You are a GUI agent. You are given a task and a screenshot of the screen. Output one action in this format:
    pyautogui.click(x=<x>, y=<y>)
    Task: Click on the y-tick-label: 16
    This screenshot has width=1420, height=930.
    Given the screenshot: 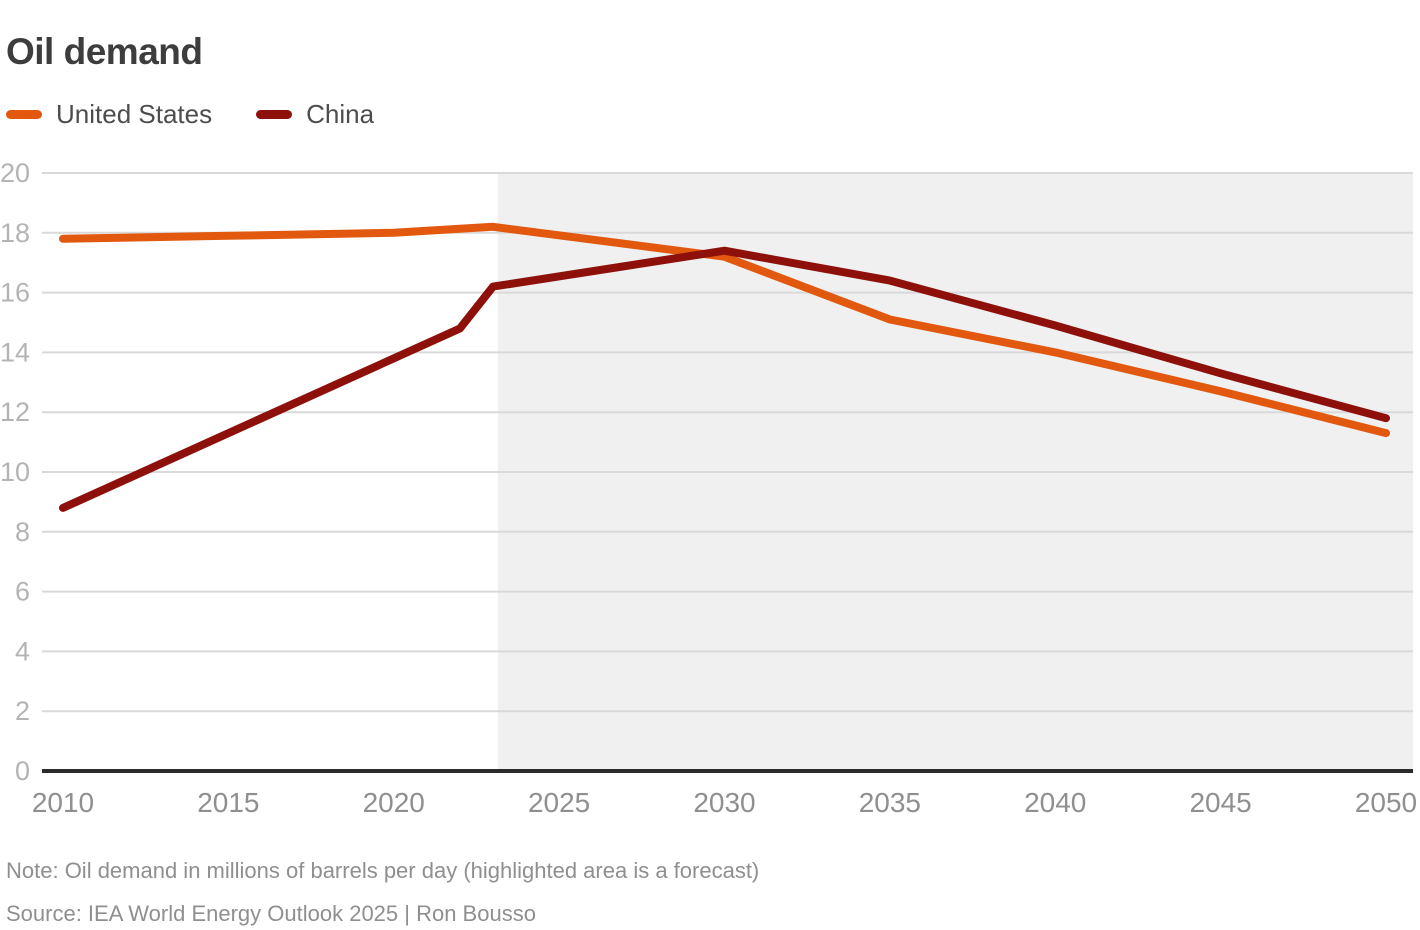 What is the action you would take?
    pyautogui.click(x=15, y=293)
    